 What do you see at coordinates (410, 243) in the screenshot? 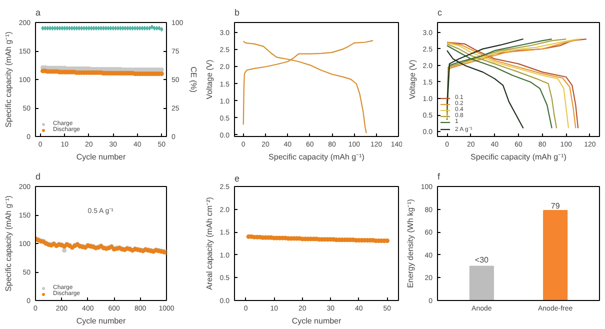
I see `y-axis-title: Energy density (Wh kg⁻¹)` at bounding box center [410, 243].